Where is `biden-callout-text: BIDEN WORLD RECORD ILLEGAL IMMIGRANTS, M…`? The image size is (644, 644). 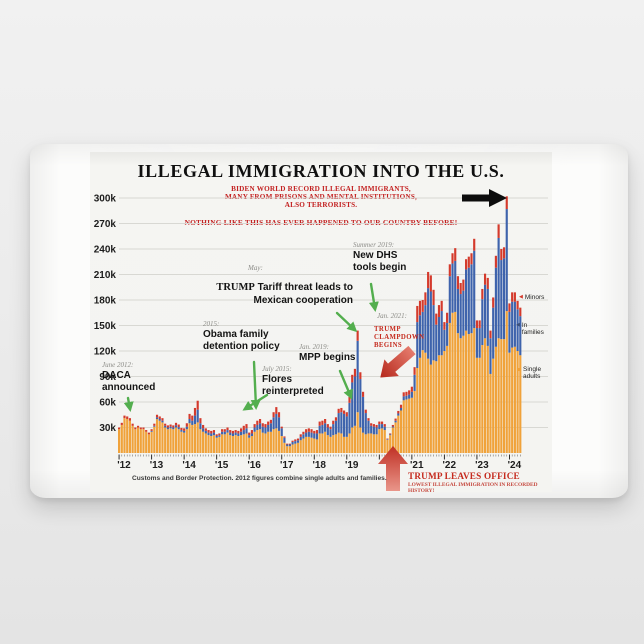
biden-callout-text: BIDEN WORLD RECORD ILLEGAL IMMIGRANTS, M… is located at coordinates (321, 197).